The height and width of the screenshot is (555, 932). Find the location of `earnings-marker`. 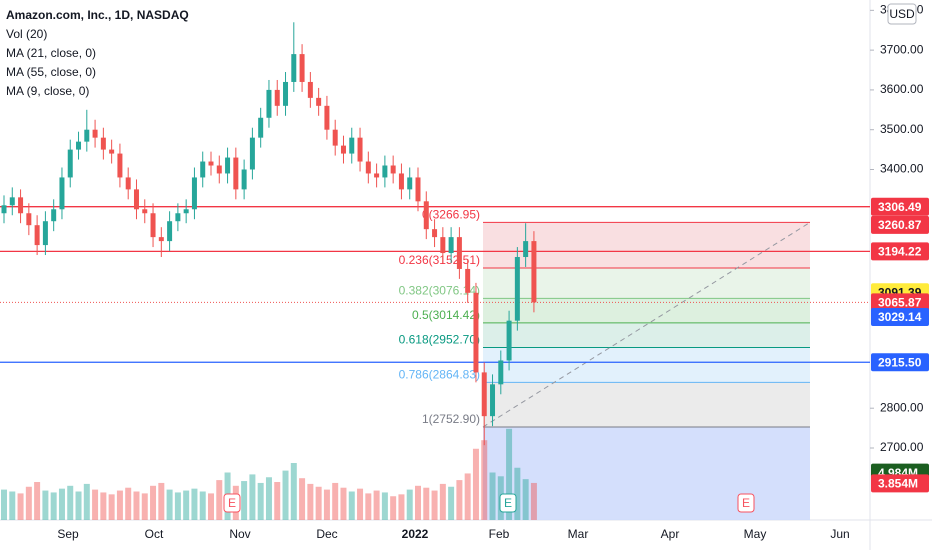

earnings-marker is located at coordinates (232, 503).